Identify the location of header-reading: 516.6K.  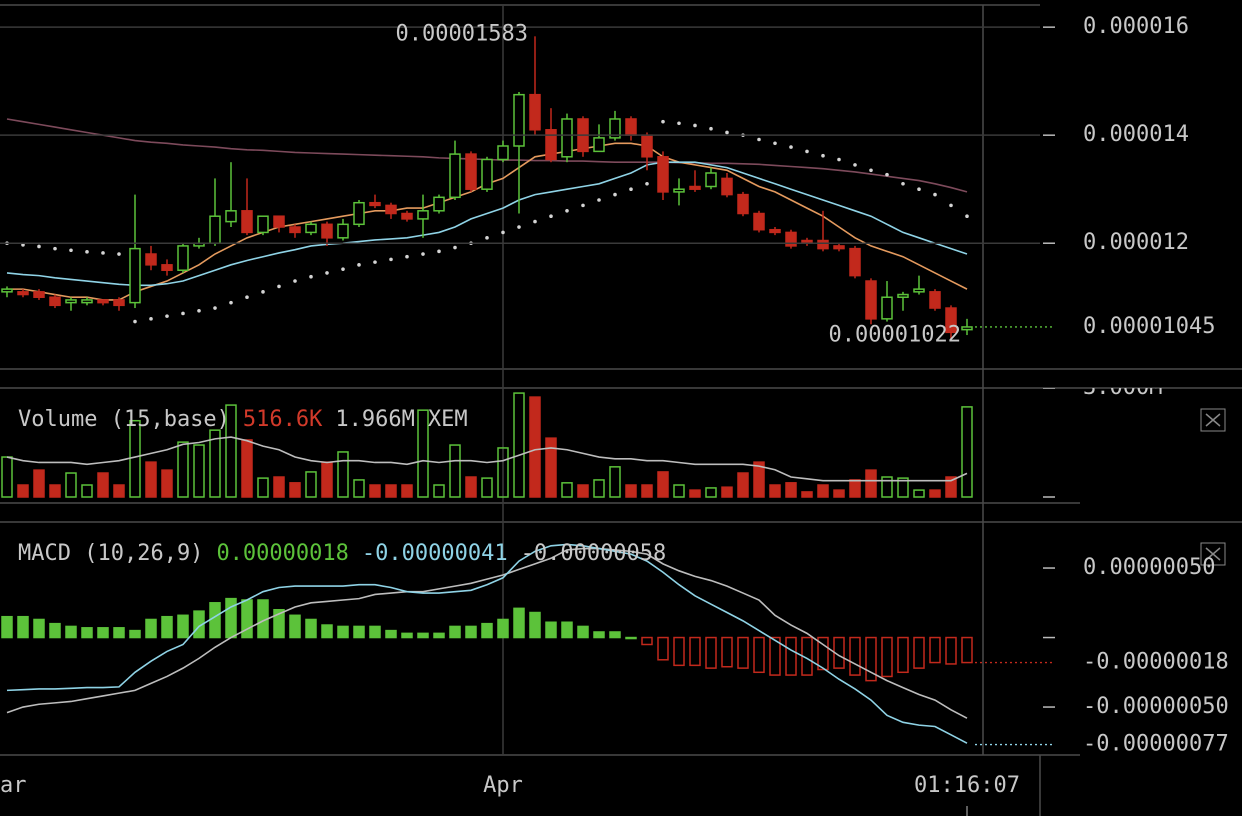
(283, 419).